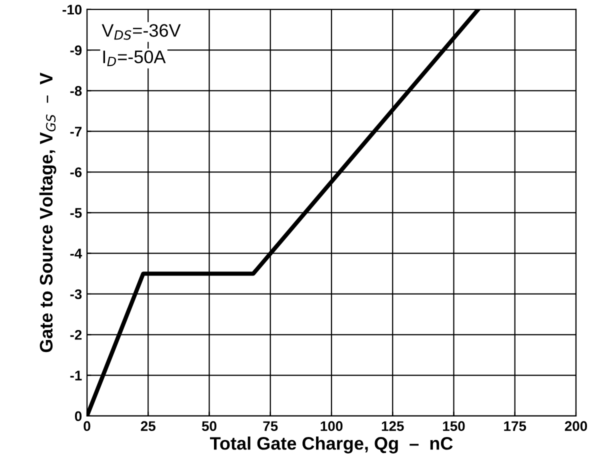  What do you see at coordinates (47, 212) in the screenshot?
I see `y-axis-title: Gate to Source Voltage, V$_{GS}$ – V` at bounding box center [47, 212].